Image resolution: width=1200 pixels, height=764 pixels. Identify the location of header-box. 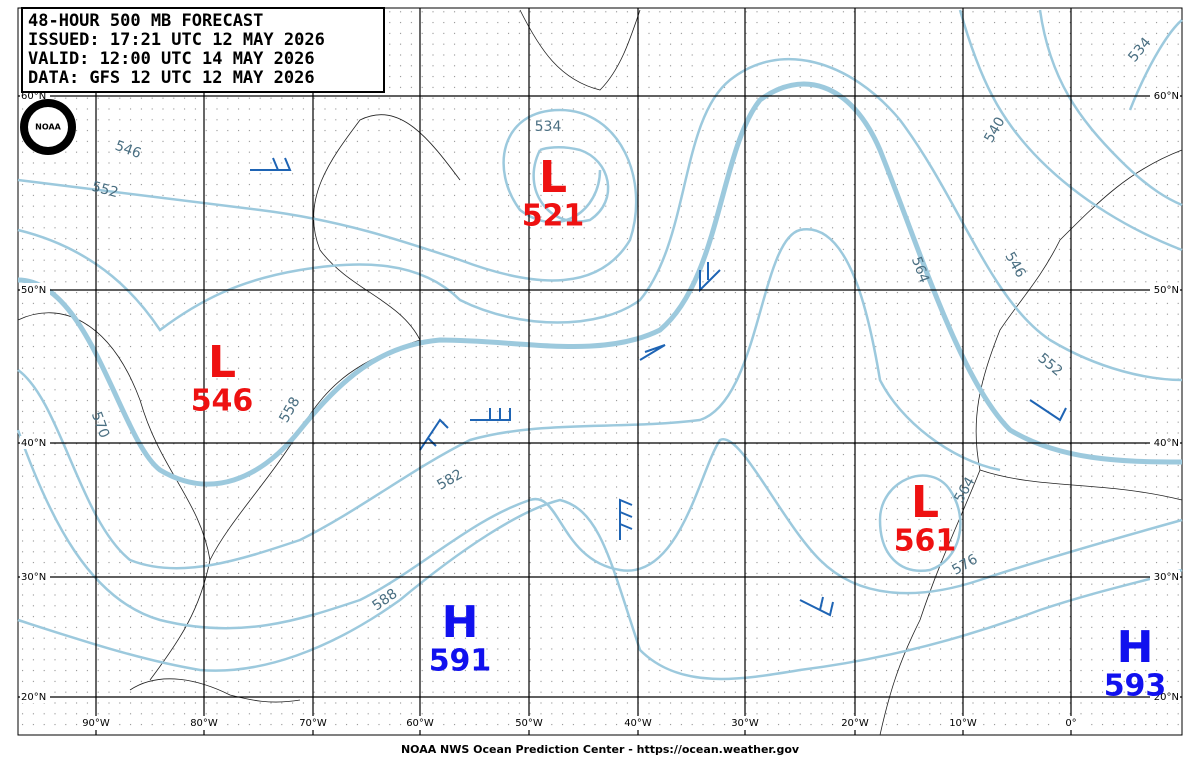
(203, 50).